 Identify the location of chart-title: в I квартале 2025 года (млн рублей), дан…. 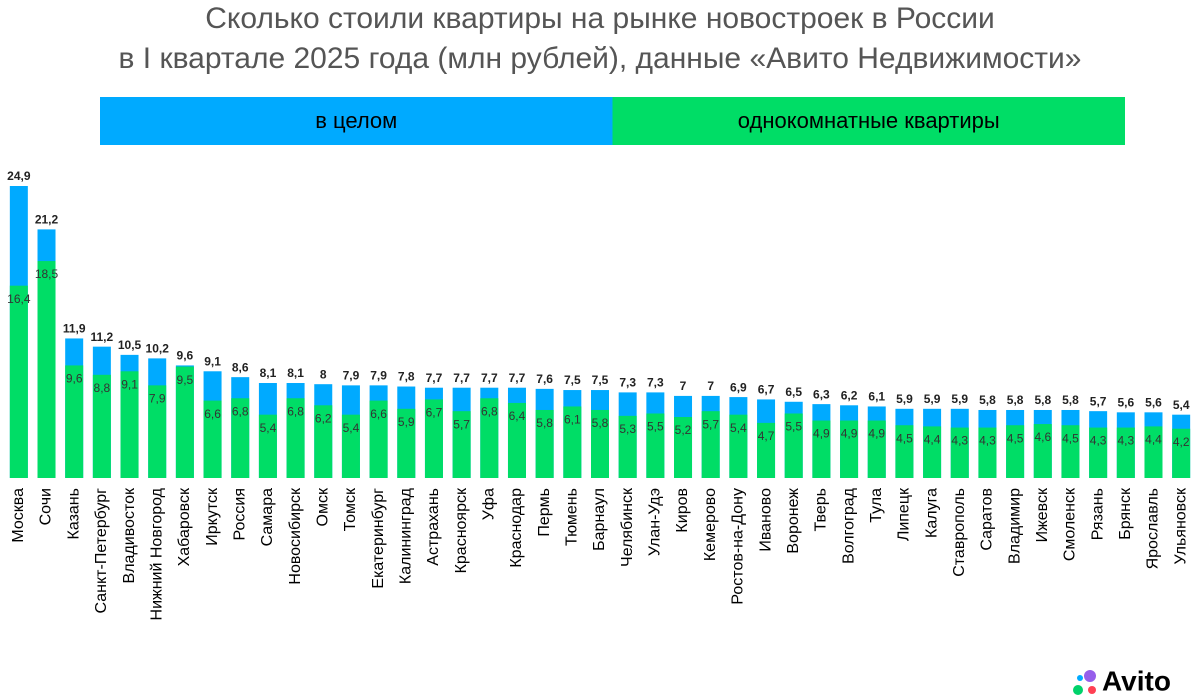
(600, 58).